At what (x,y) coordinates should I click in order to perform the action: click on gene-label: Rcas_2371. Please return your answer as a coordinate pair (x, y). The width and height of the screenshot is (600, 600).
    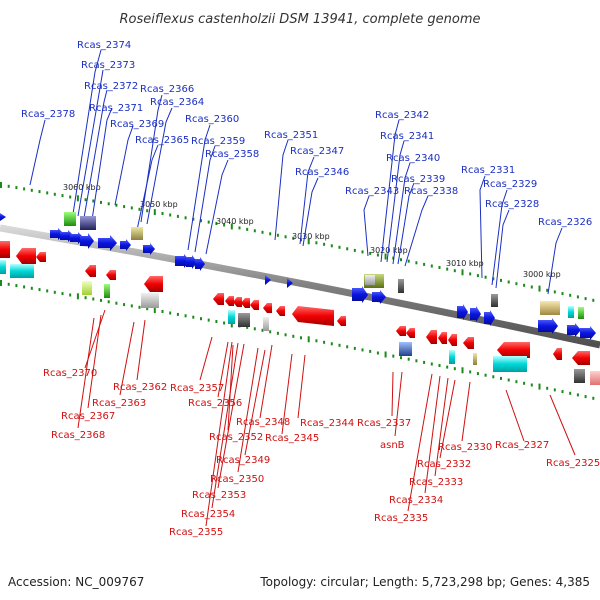
    Looking at the image, I should click on (116, 108).